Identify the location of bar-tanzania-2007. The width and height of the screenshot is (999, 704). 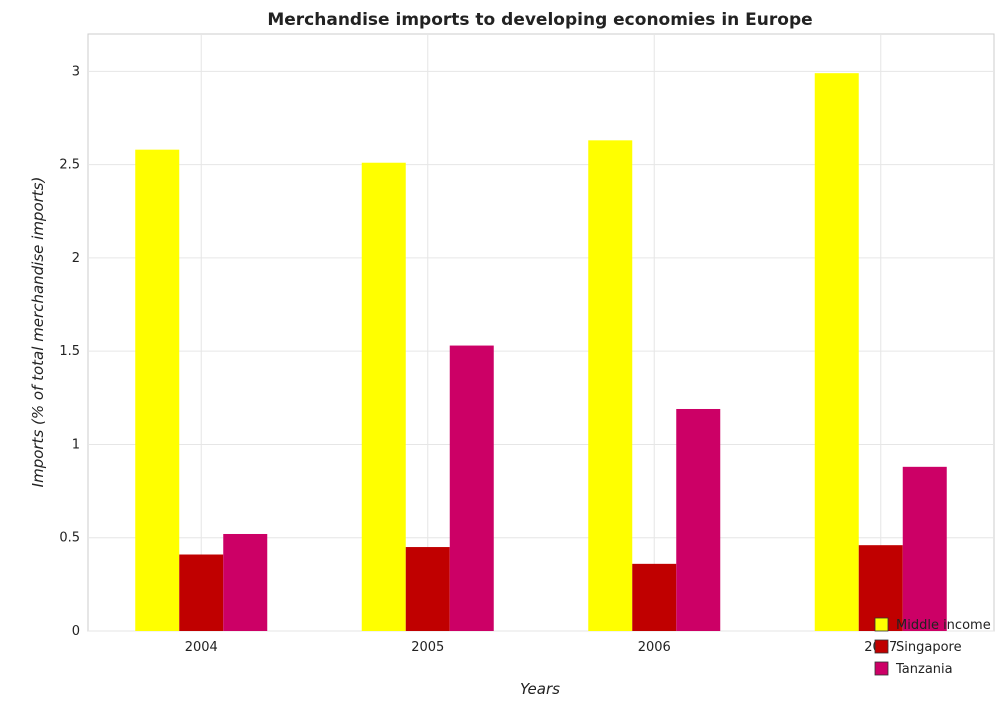
(924, 548).